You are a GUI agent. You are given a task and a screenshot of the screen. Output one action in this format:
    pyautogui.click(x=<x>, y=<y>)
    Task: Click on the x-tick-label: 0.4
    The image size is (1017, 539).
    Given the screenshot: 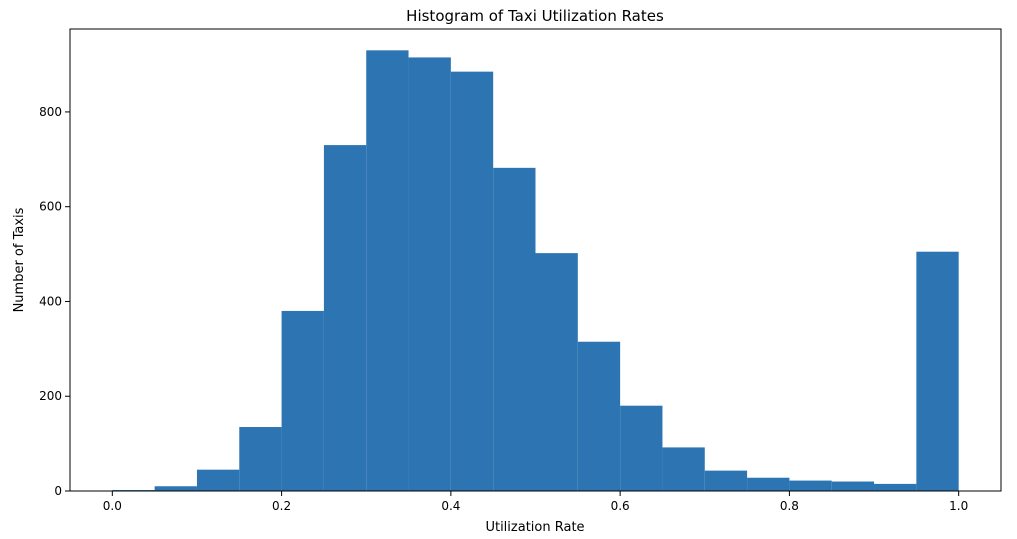 What is the action you would take?
    pyautogui.click(x=450, y=506)
    